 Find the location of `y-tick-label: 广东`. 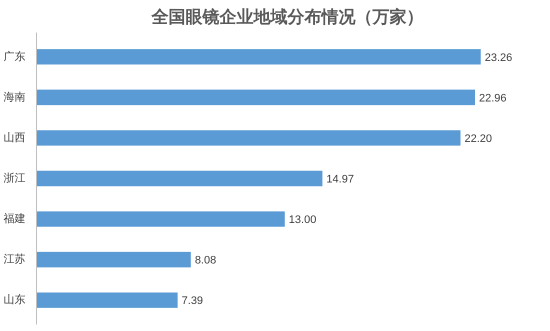

y-tick-label: 广东 is located at coordinates (15, 56).